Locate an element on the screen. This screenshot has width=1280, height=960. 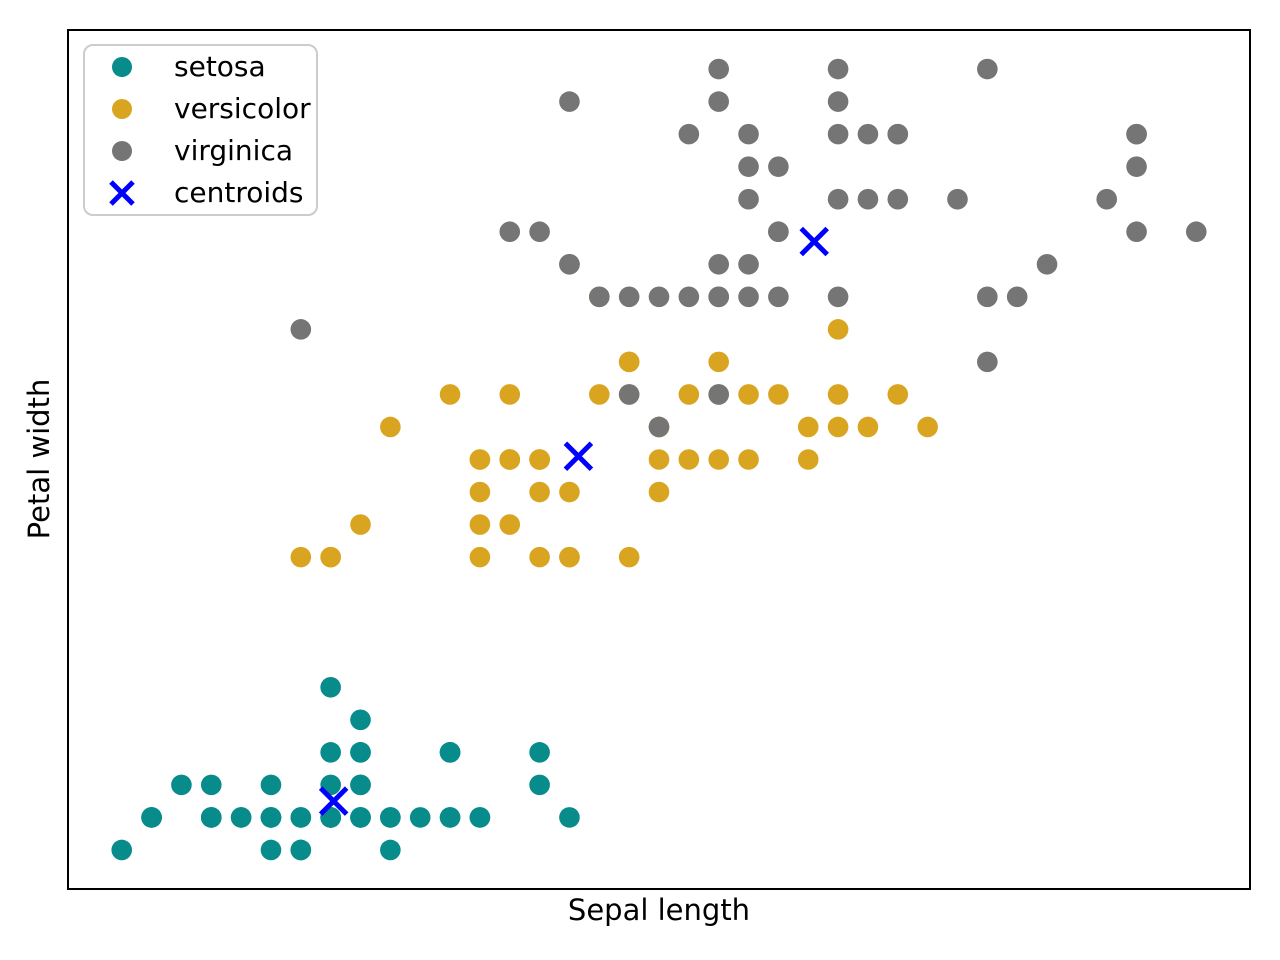
x-axis-label: Sepal length is located at coordinates (659, 910).